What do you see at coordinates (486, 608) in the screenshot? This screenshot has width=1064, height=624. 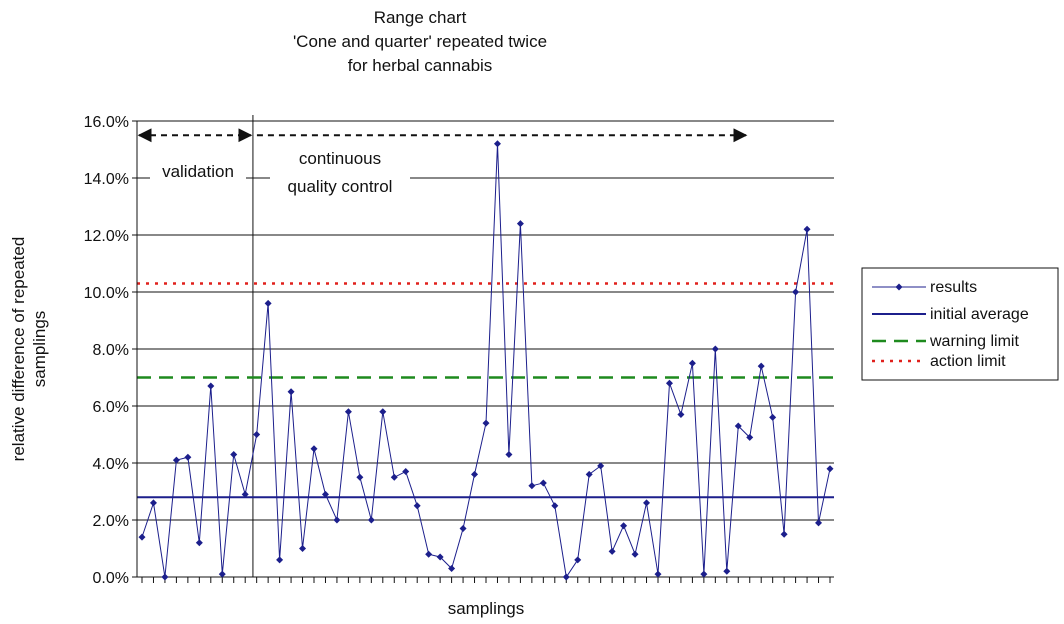 I see `x-axis-title: samplings` at bounding box center [486, 608].